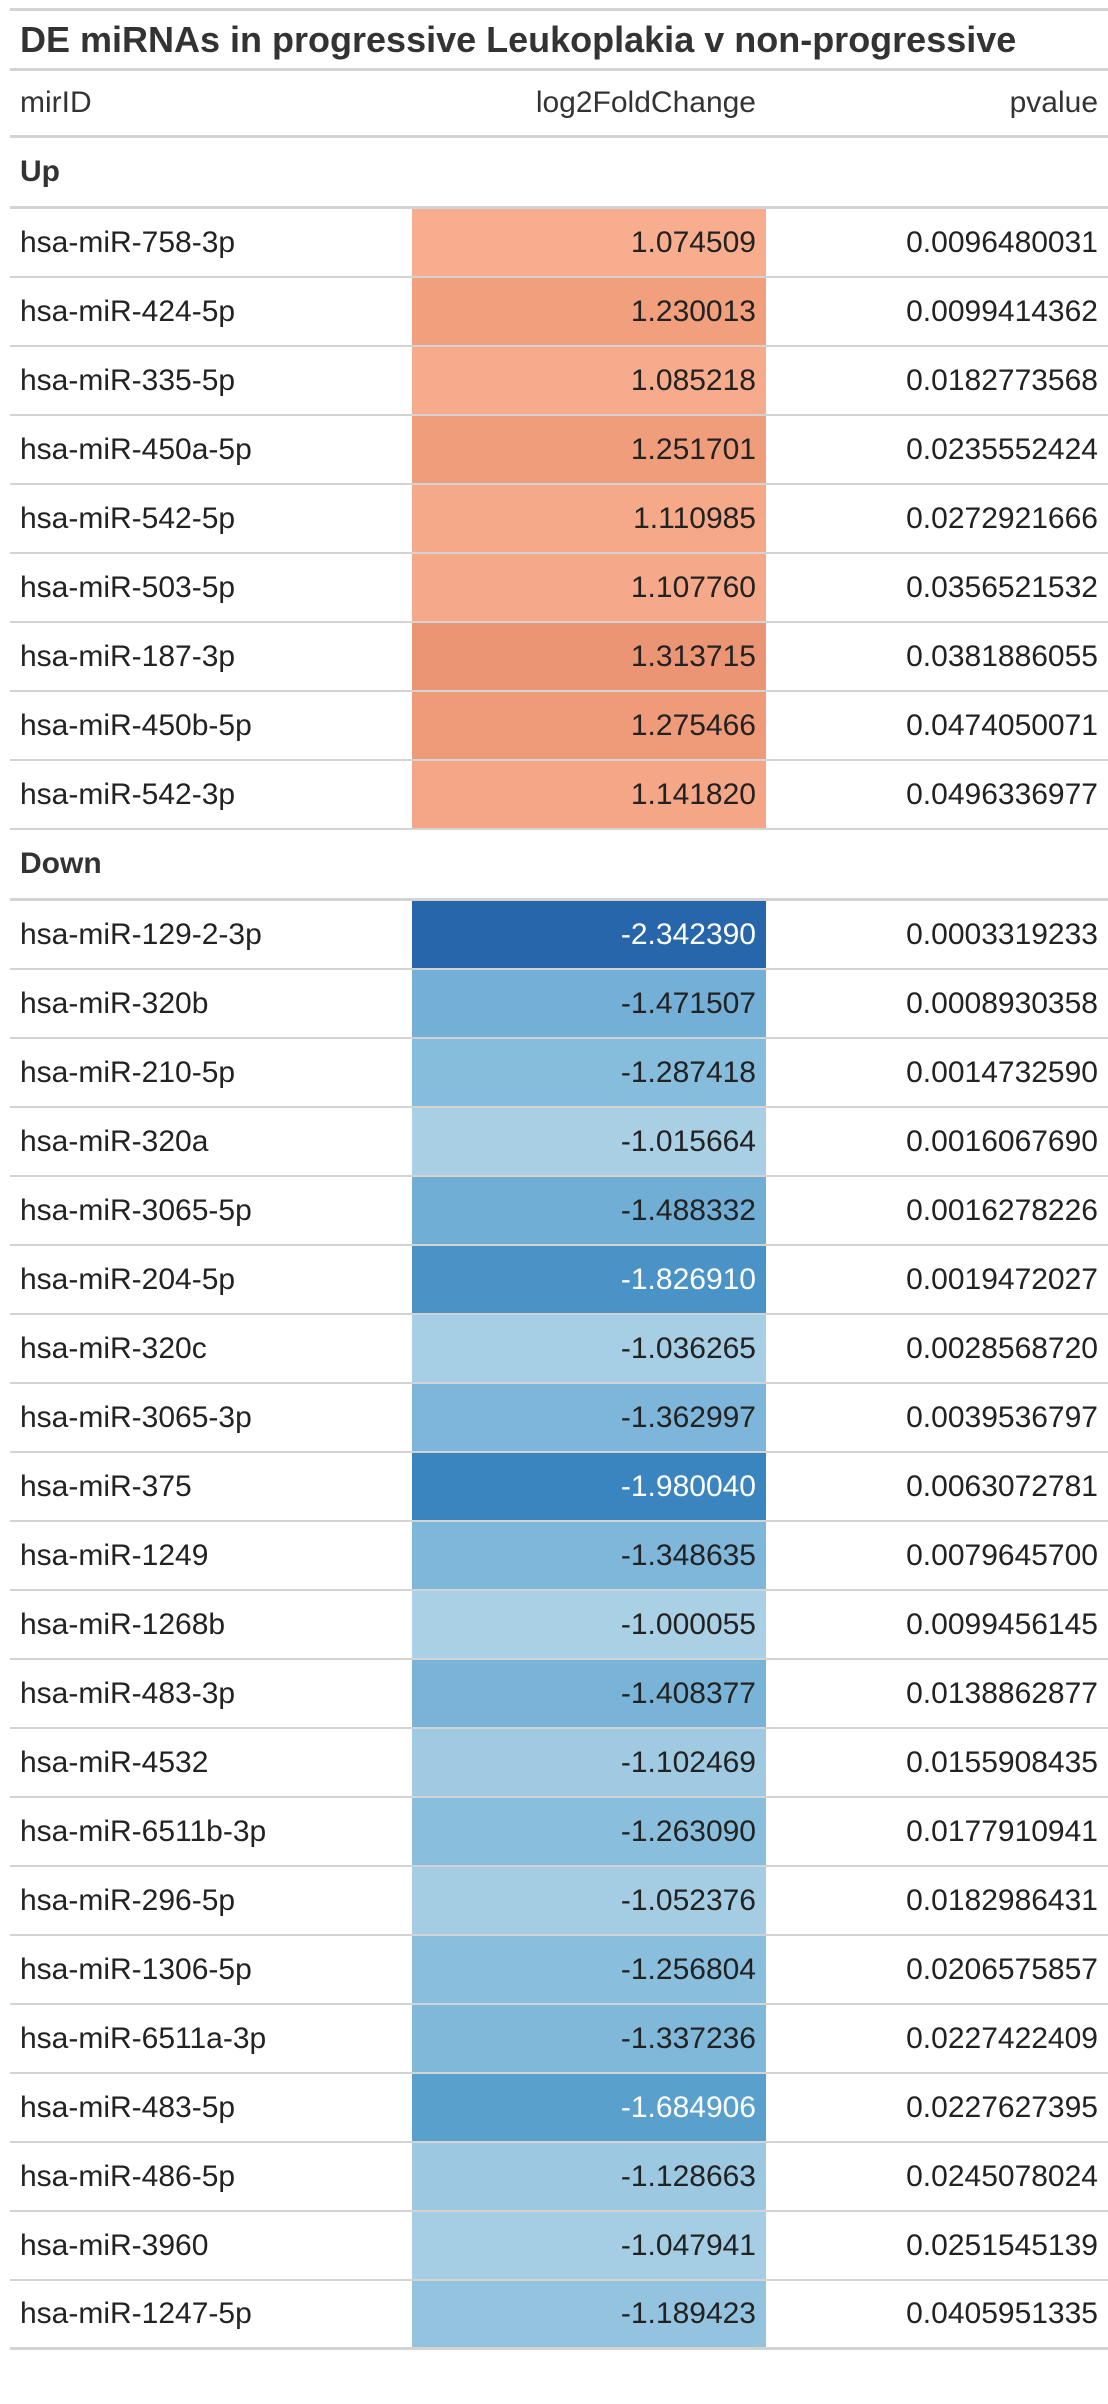  Describe the element at coordinates (559, 865) in the screenshot. I see `group-row-down: Down` at that location.